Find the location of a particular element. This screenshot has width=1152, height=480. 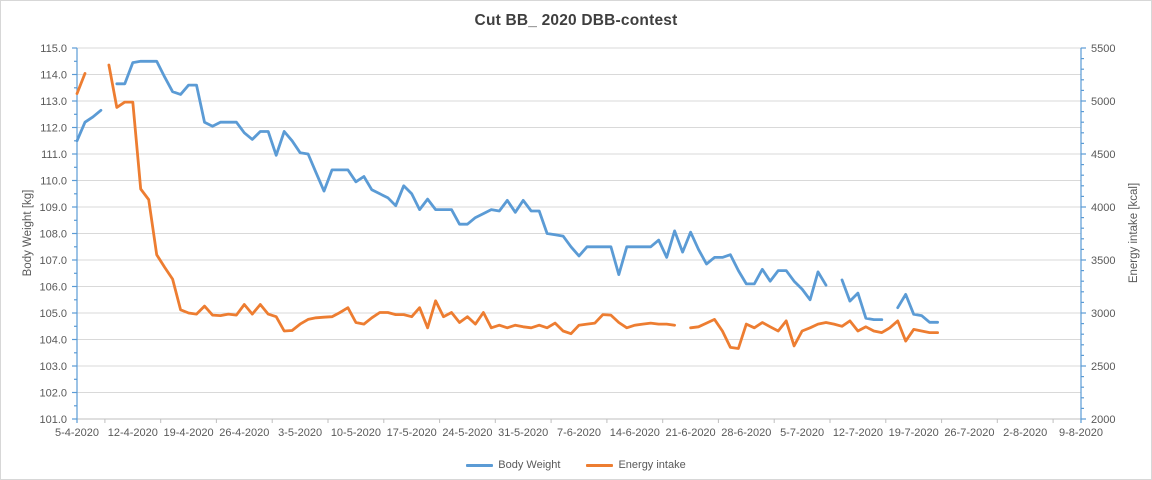

y-tick-label: 4000 is located at coordinates (1103, 208).